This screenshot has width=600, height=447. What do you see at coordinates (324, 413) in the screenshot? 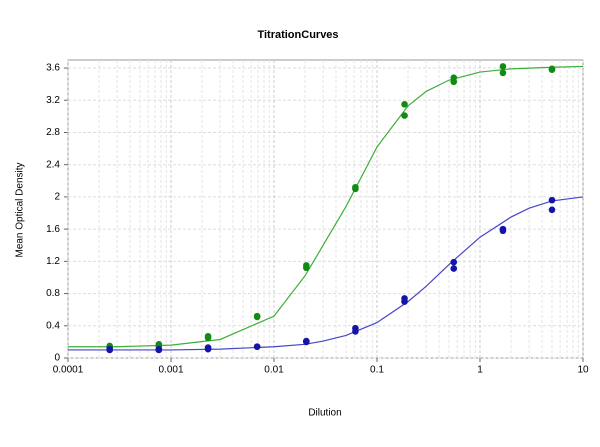
I see `x-axis-label: Dilution` at bounding box center [324, 413].